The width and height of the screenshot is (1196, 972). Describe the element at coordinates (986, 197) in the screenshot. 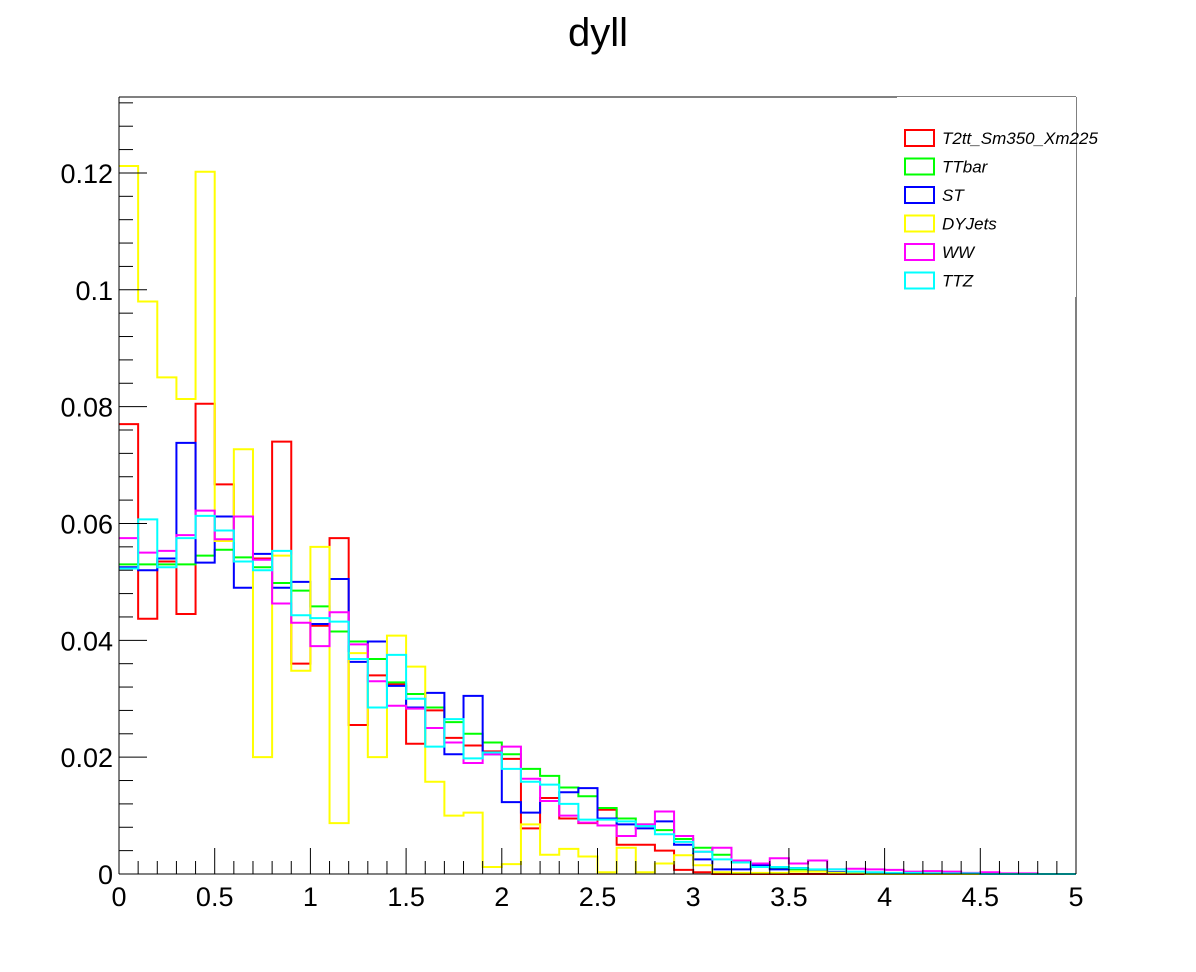

I see `legend-background` at that location.